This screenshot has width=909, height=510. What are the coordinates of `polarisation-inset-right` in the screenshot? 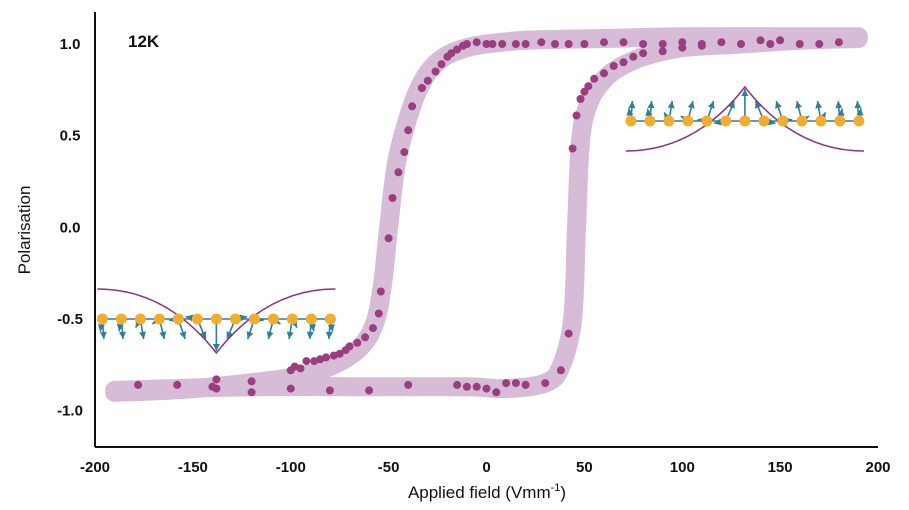 It's located at (745, 118).